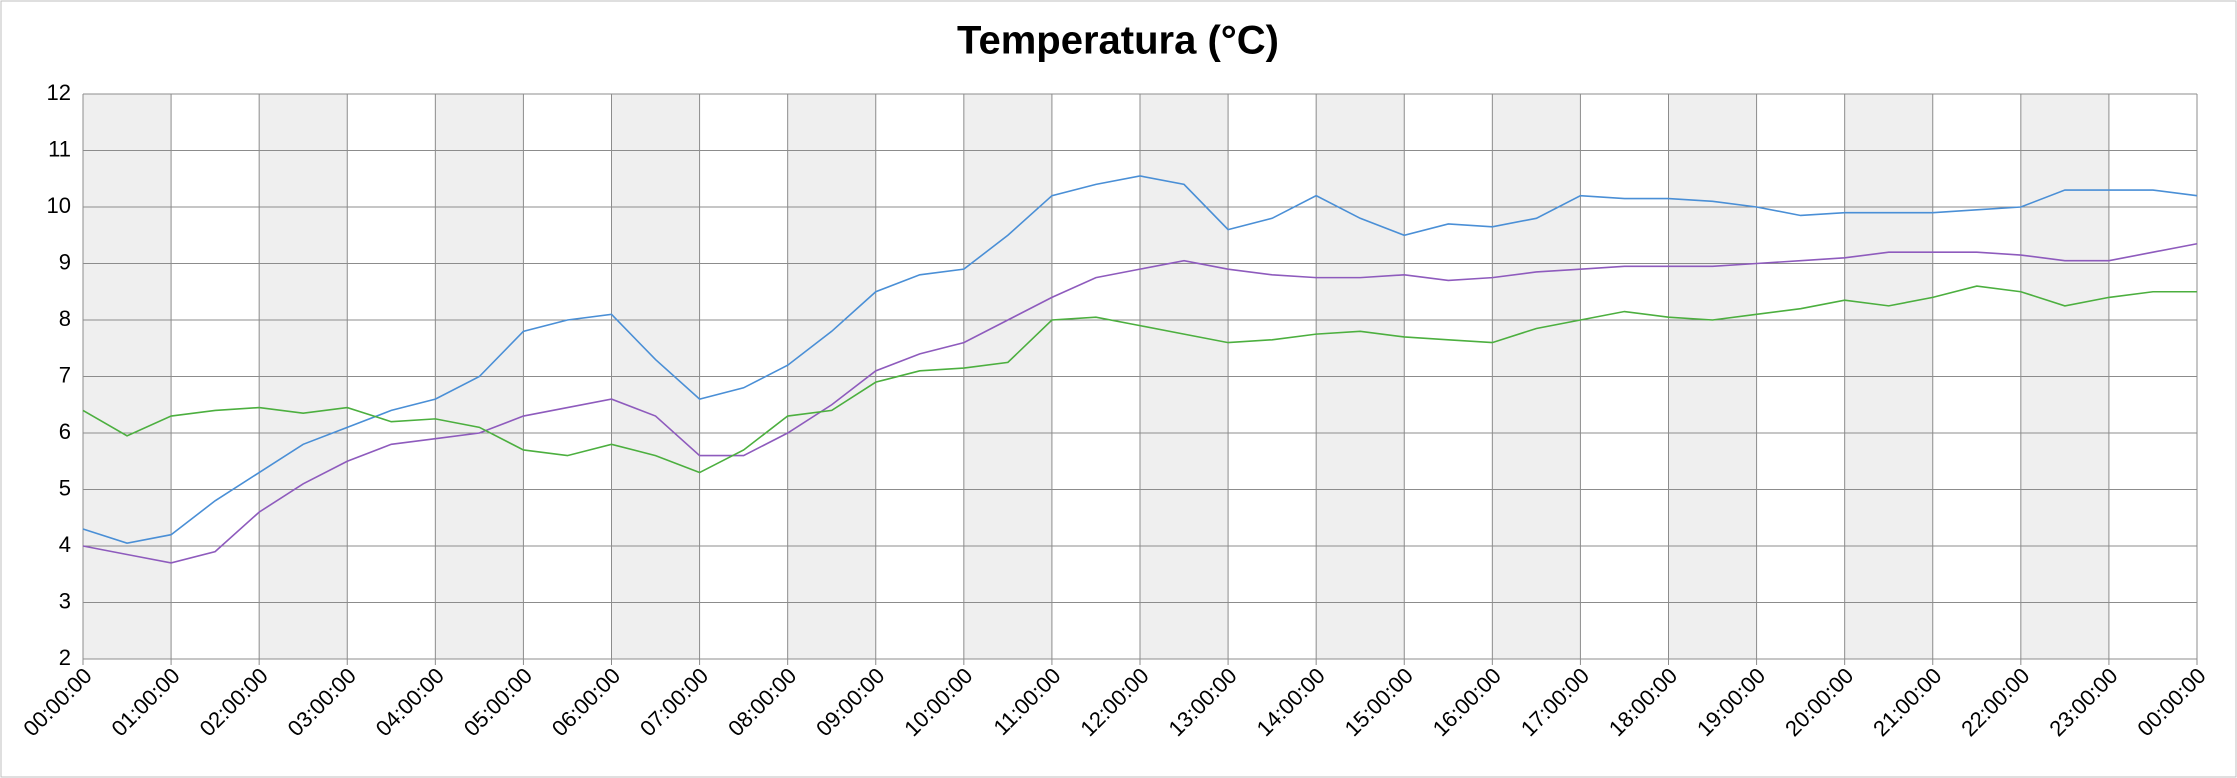 Image resolution: width=2237 pixels, height=778 pixels. Describe the element at coordinates (59, 92) in the screenshot. I see `y-tick-label: 12` at that location.